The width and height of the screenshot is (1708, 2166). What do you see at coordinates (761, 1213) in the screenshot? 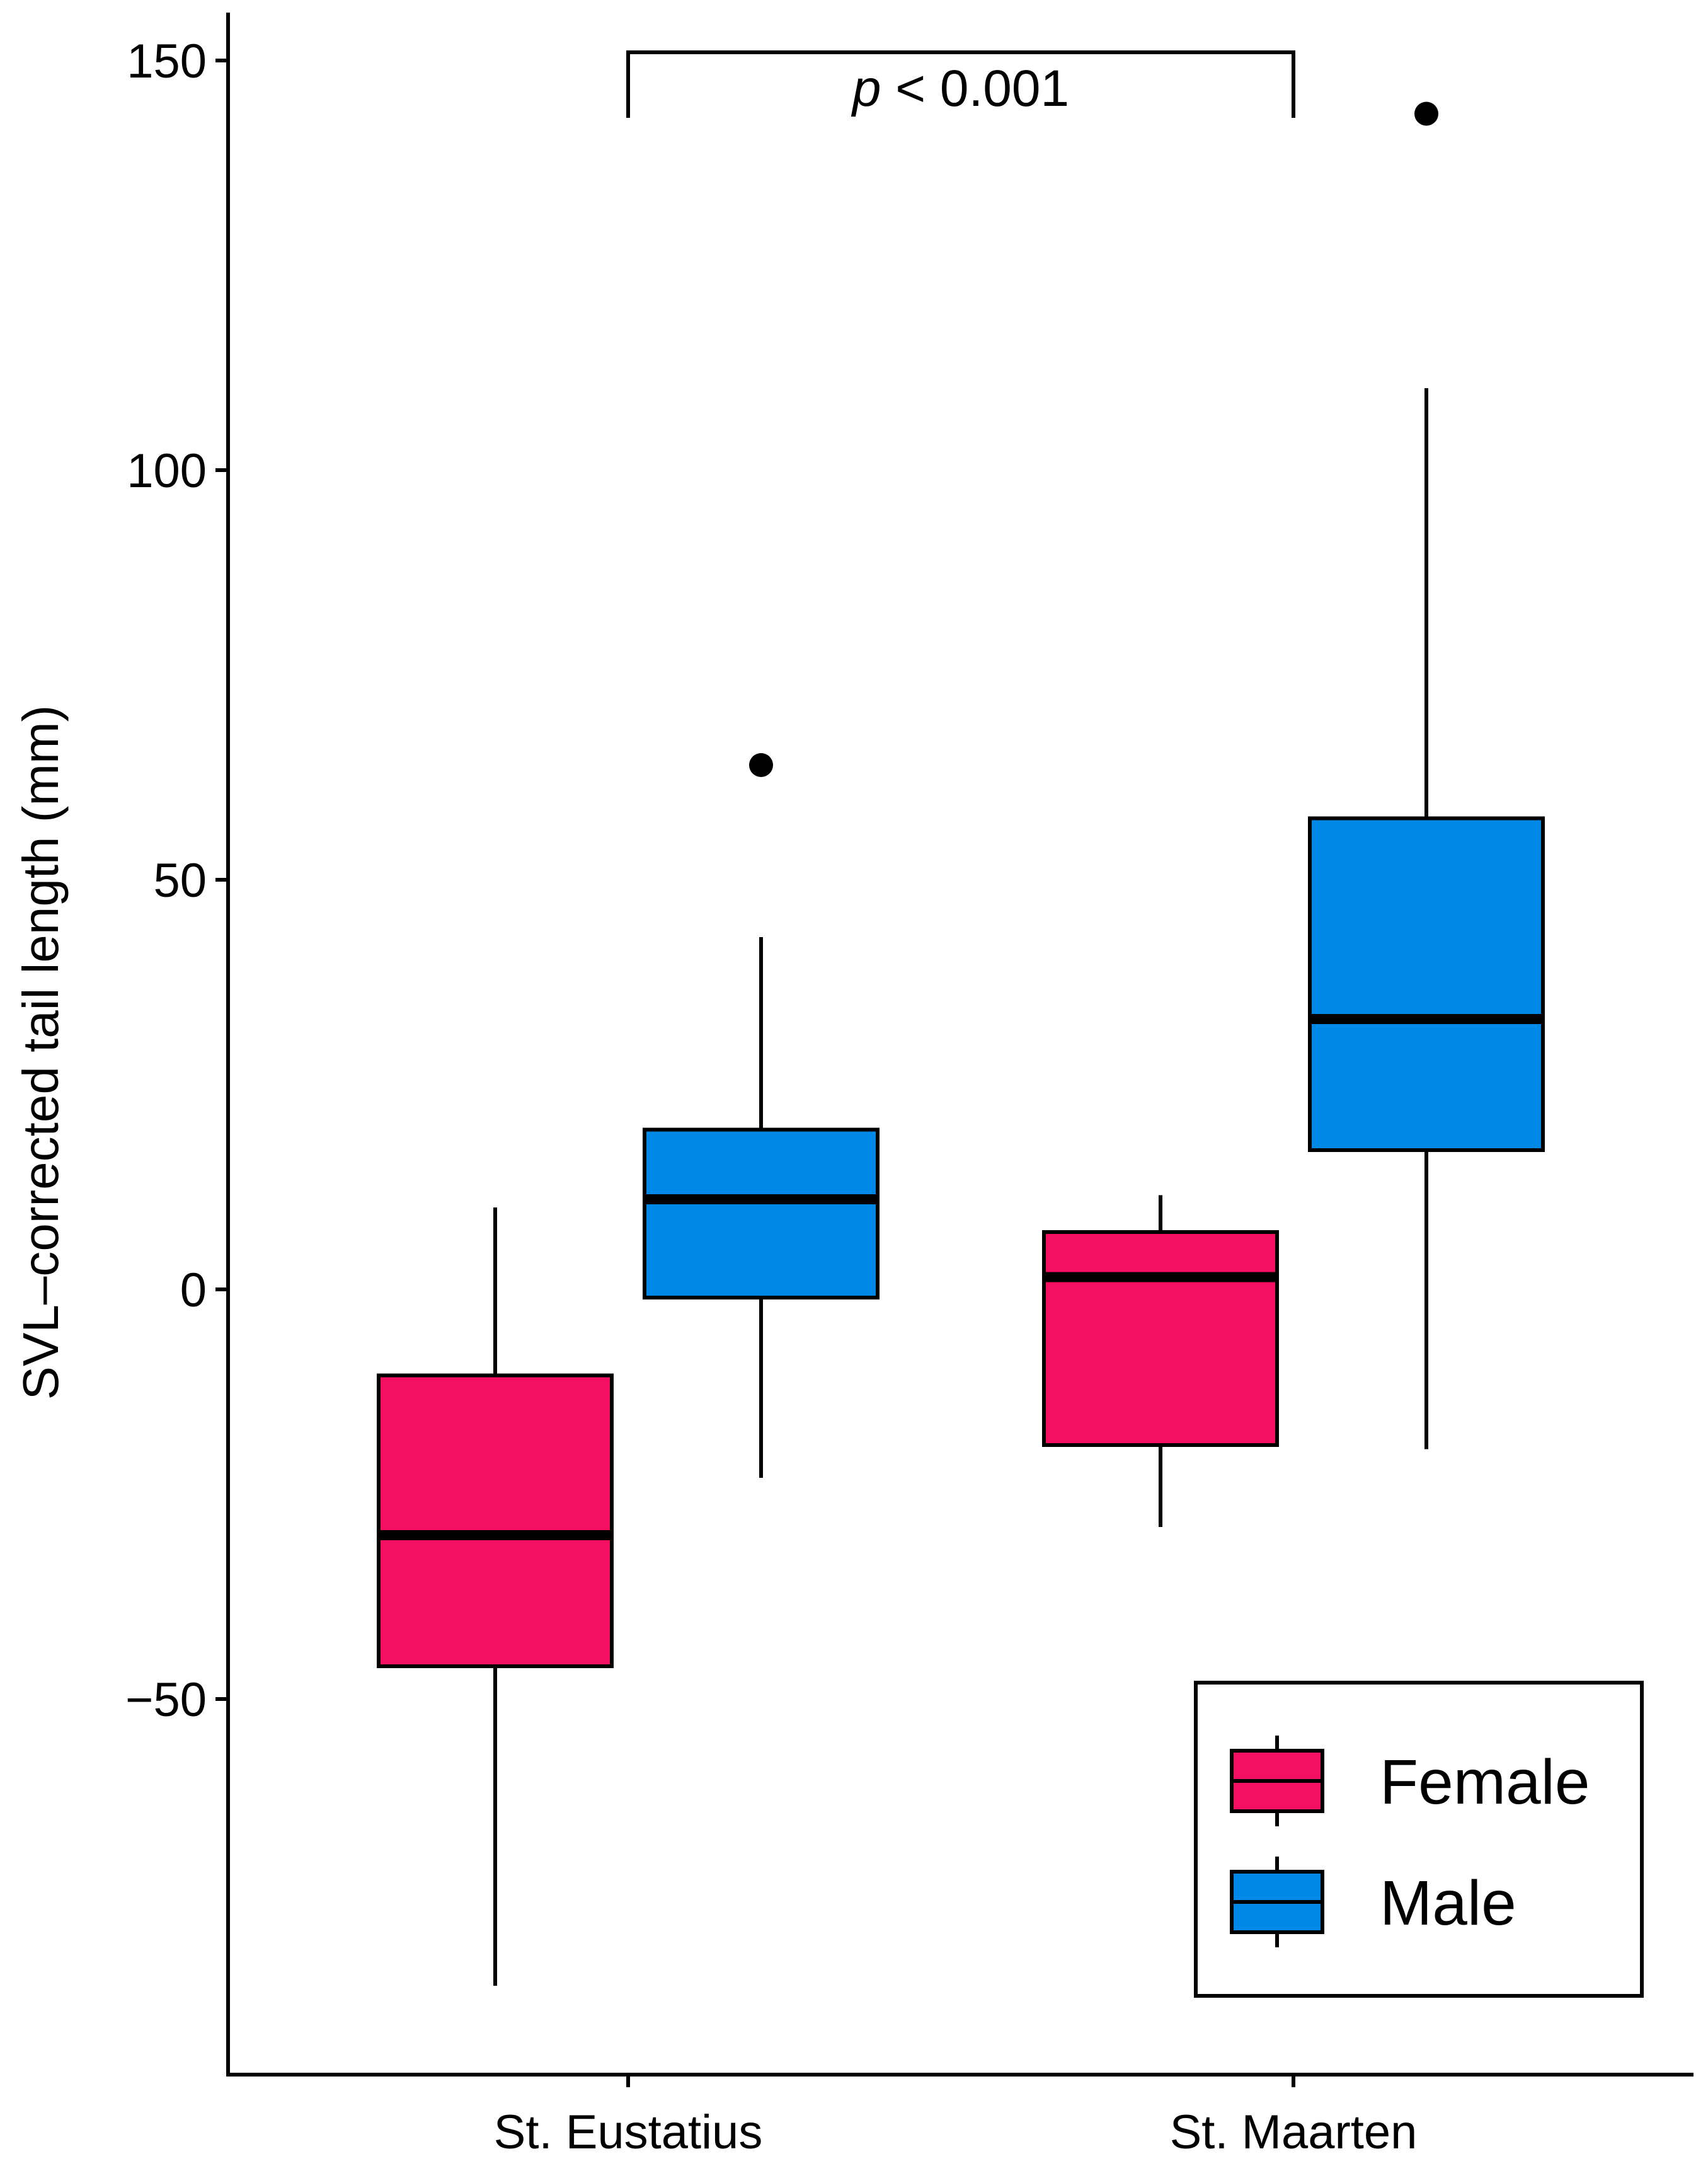
I see `male-st-eustatius-box` at bounding box center [761, 1213].